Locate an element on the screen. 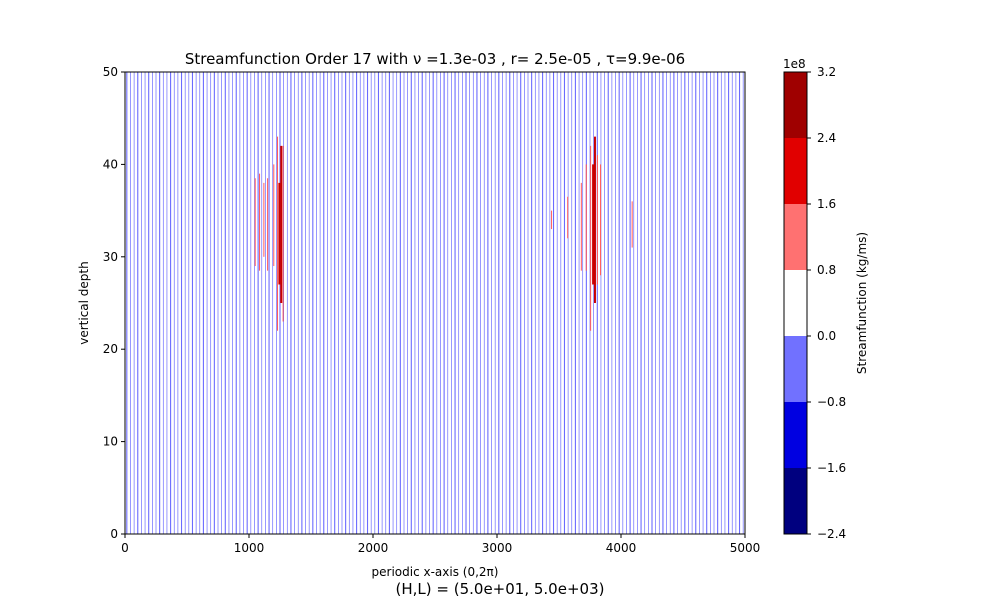 Image resolution: width=1000 pixels, height=600 pixels. x-tick-label: 5000 is located at coordinates (745, 548).